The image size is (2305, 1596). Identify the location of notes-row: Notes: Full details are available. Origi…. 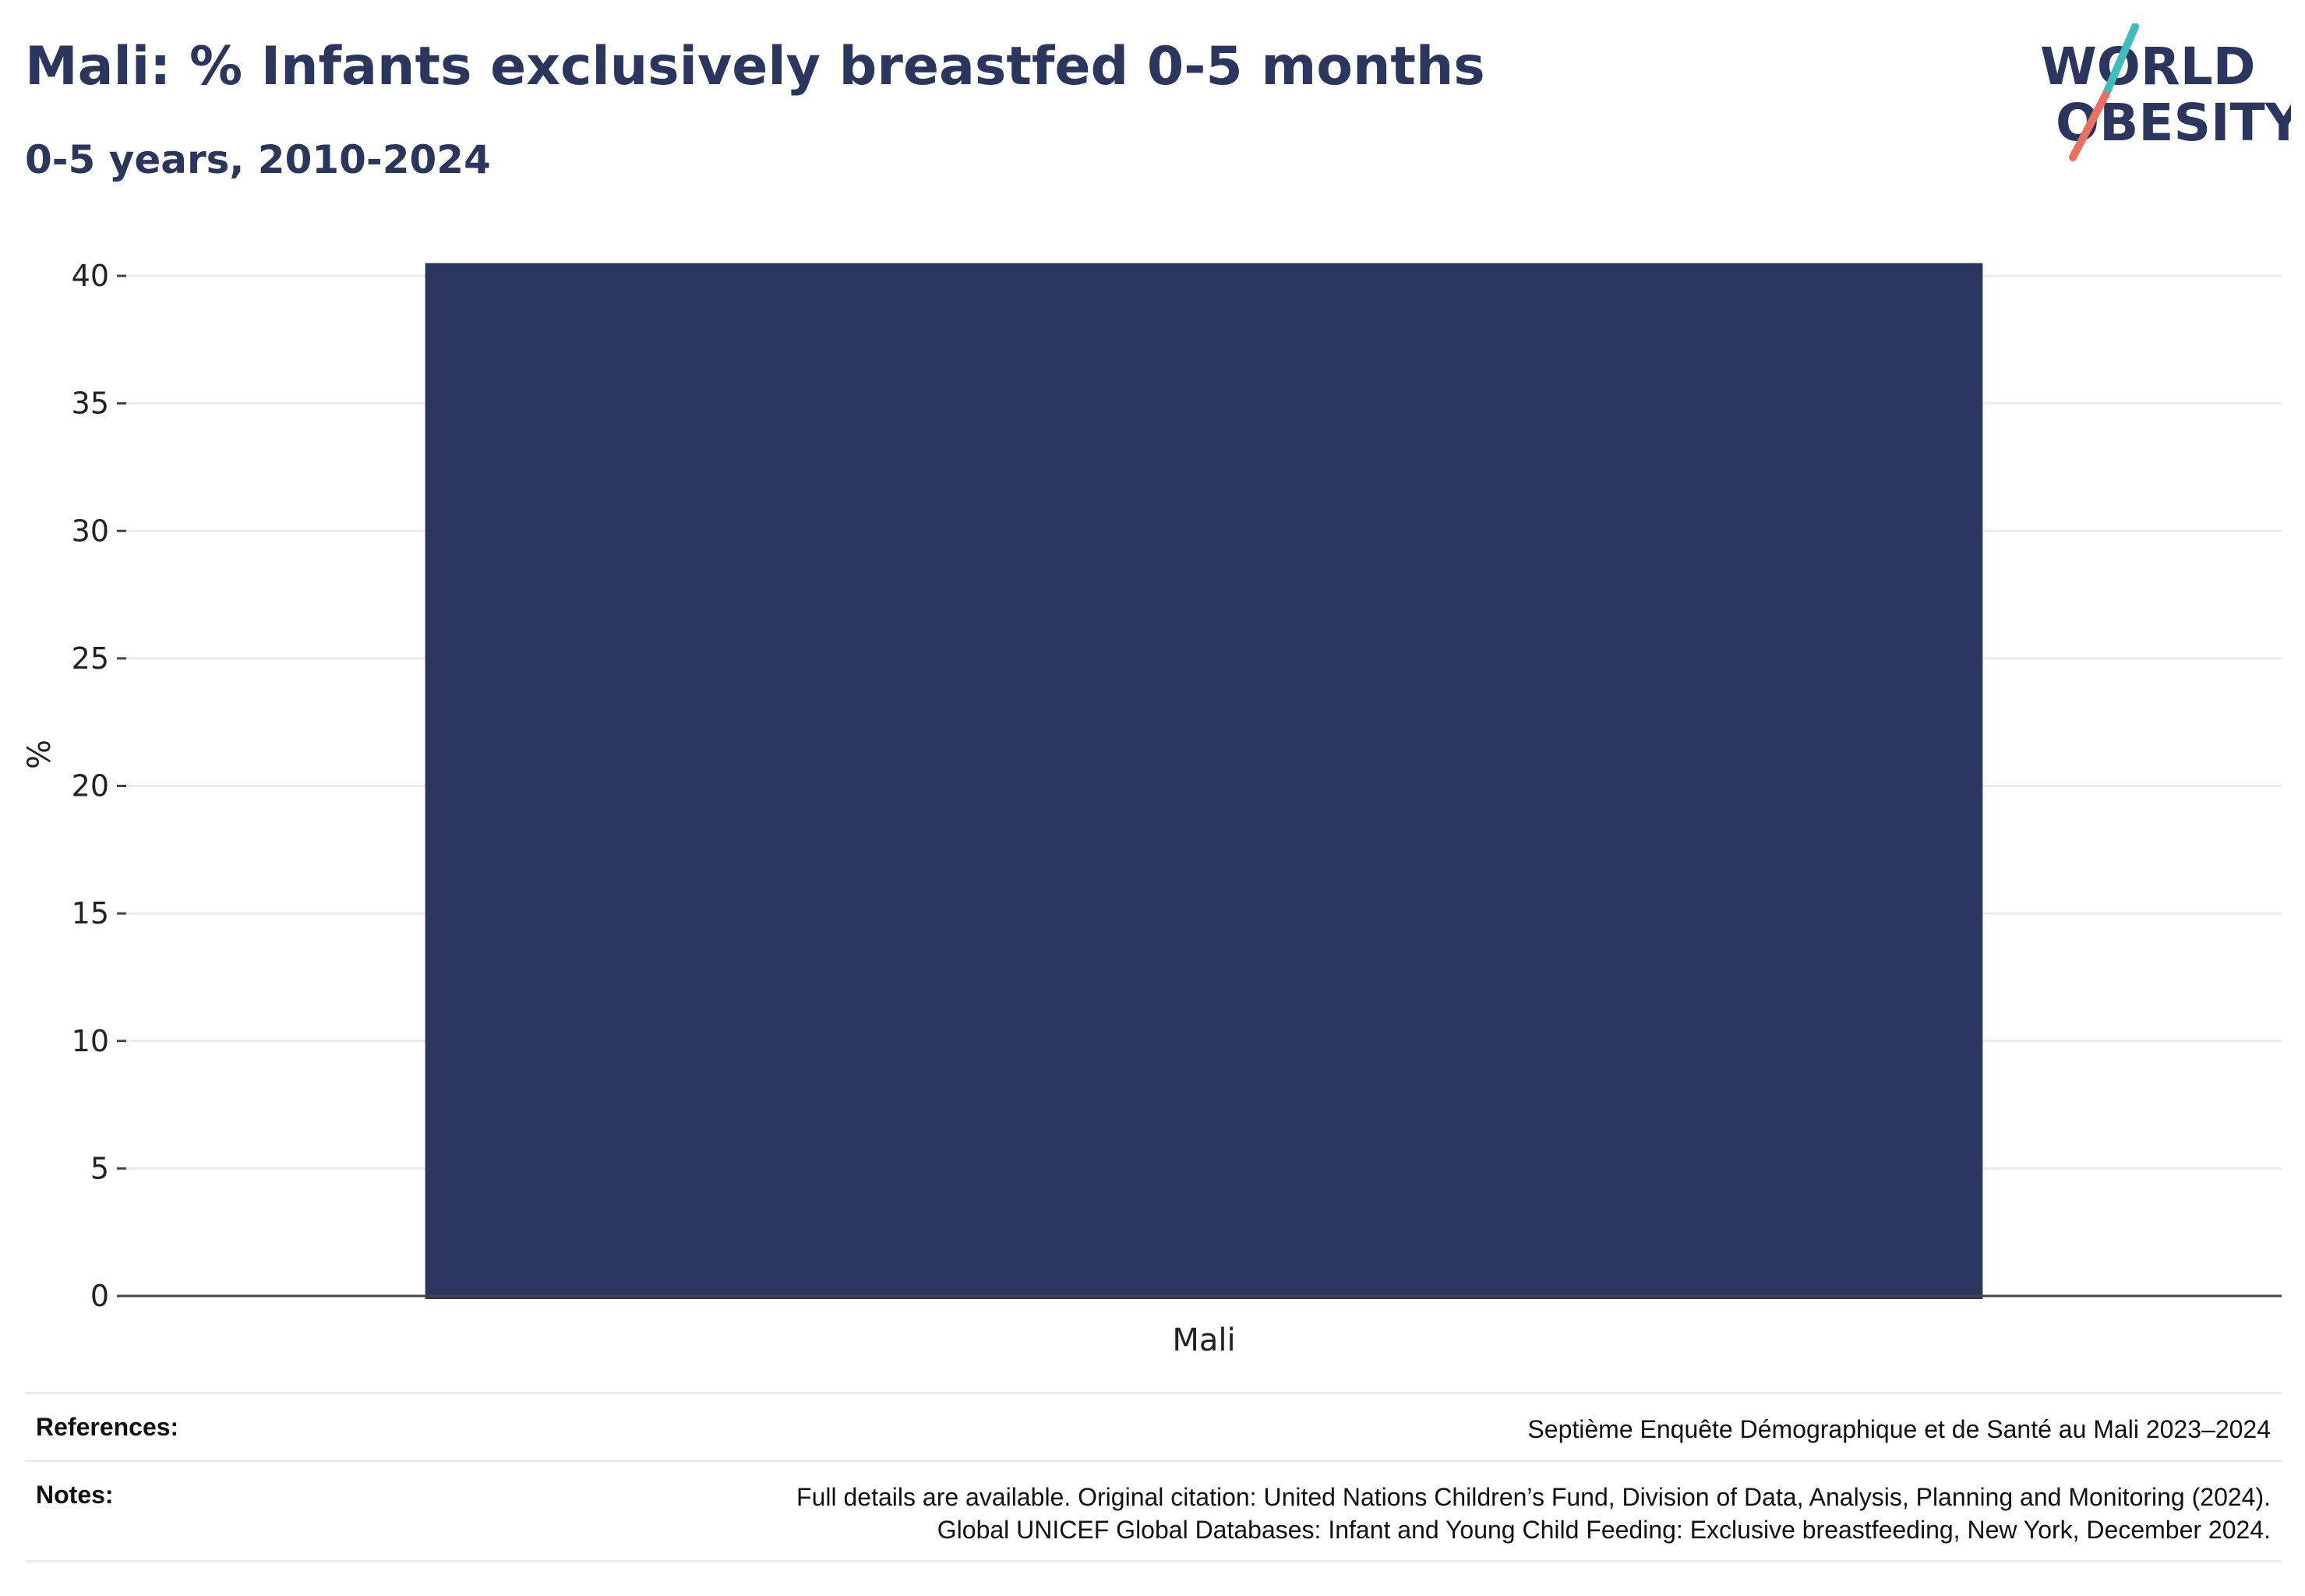
(1153, 1511).